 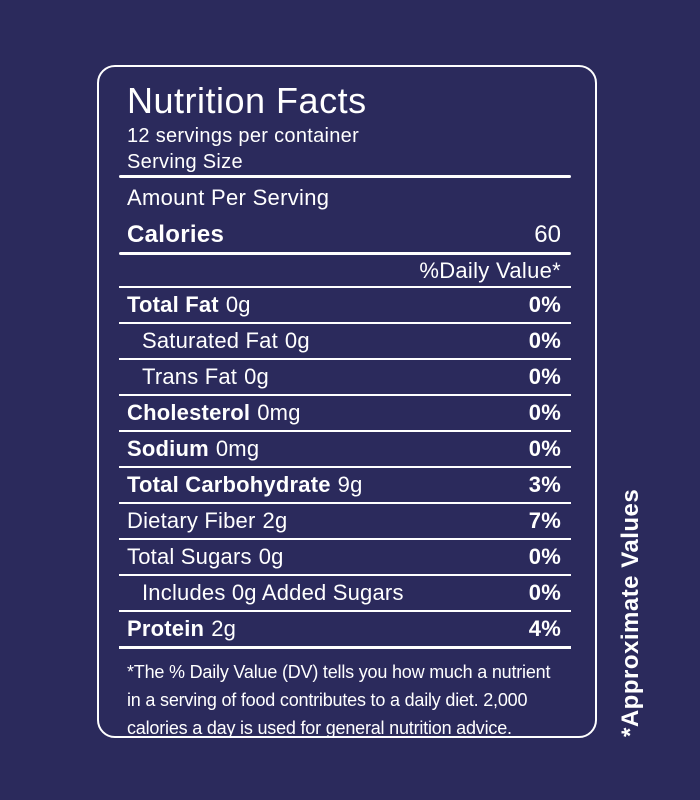 I want to click on servings-per-container: 12 servings per container, so click(x=243, y=136).